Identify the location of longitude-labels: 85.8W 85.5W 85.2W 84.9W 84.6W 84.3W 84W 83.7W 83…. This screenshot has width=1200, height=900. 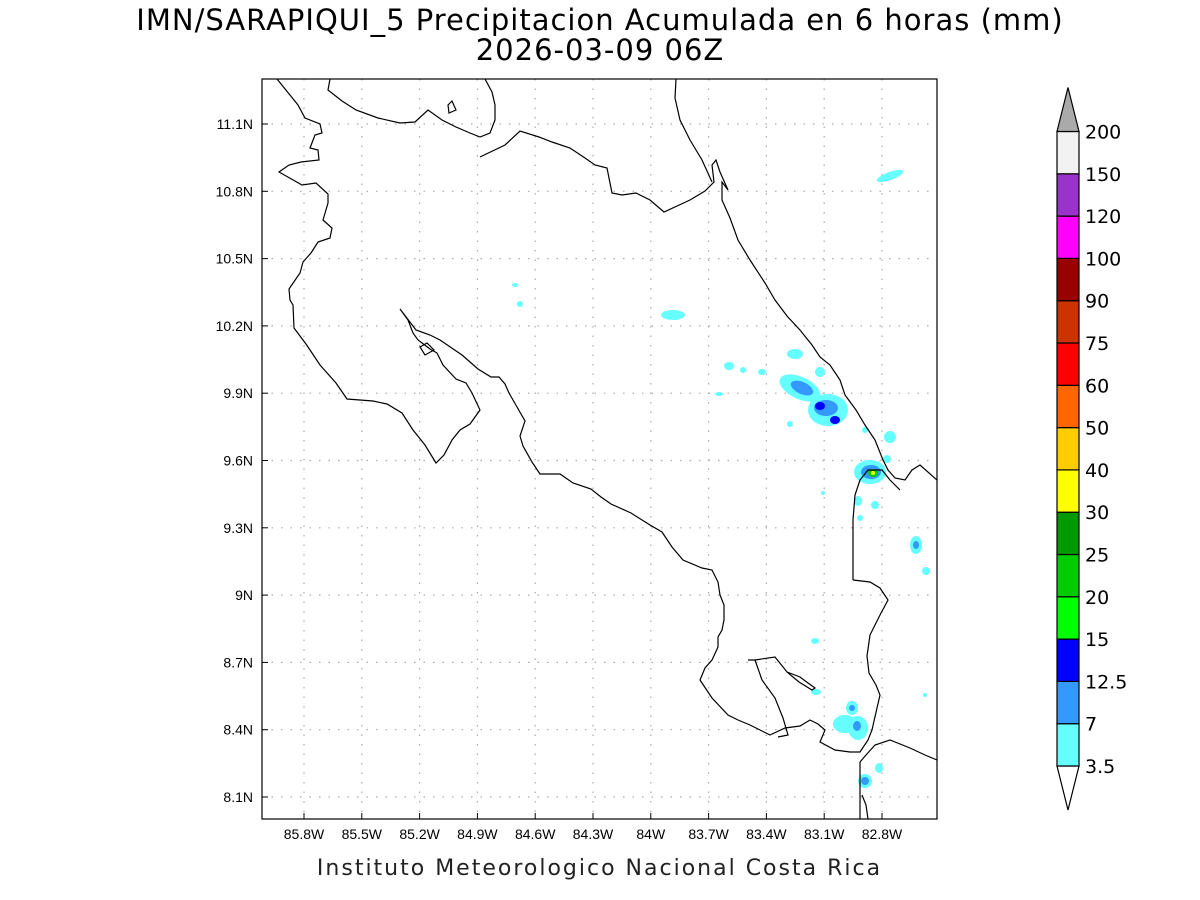
(593, 834).